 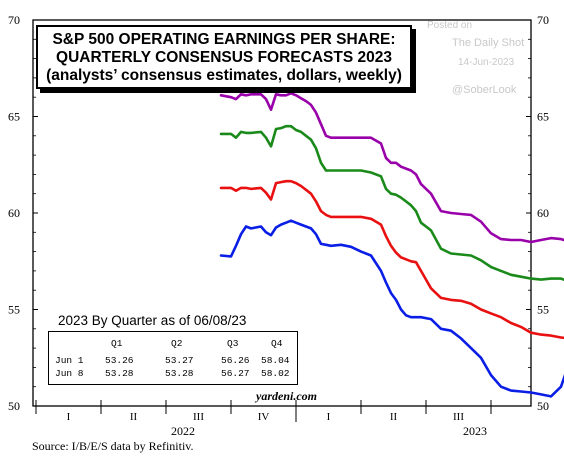 What do you see at coordinates (543, 213) in the screenshot?
I see `y-tick-label-right: 60` at bounding box center [543, 213].